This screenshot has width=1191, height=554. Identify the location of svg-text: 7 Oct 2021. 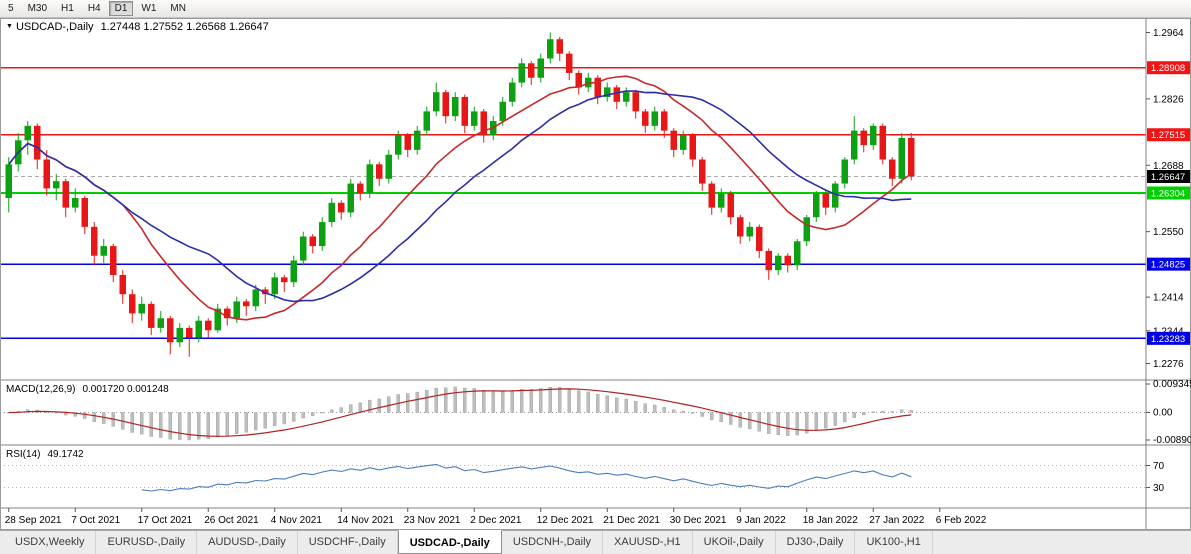
(95, 520).